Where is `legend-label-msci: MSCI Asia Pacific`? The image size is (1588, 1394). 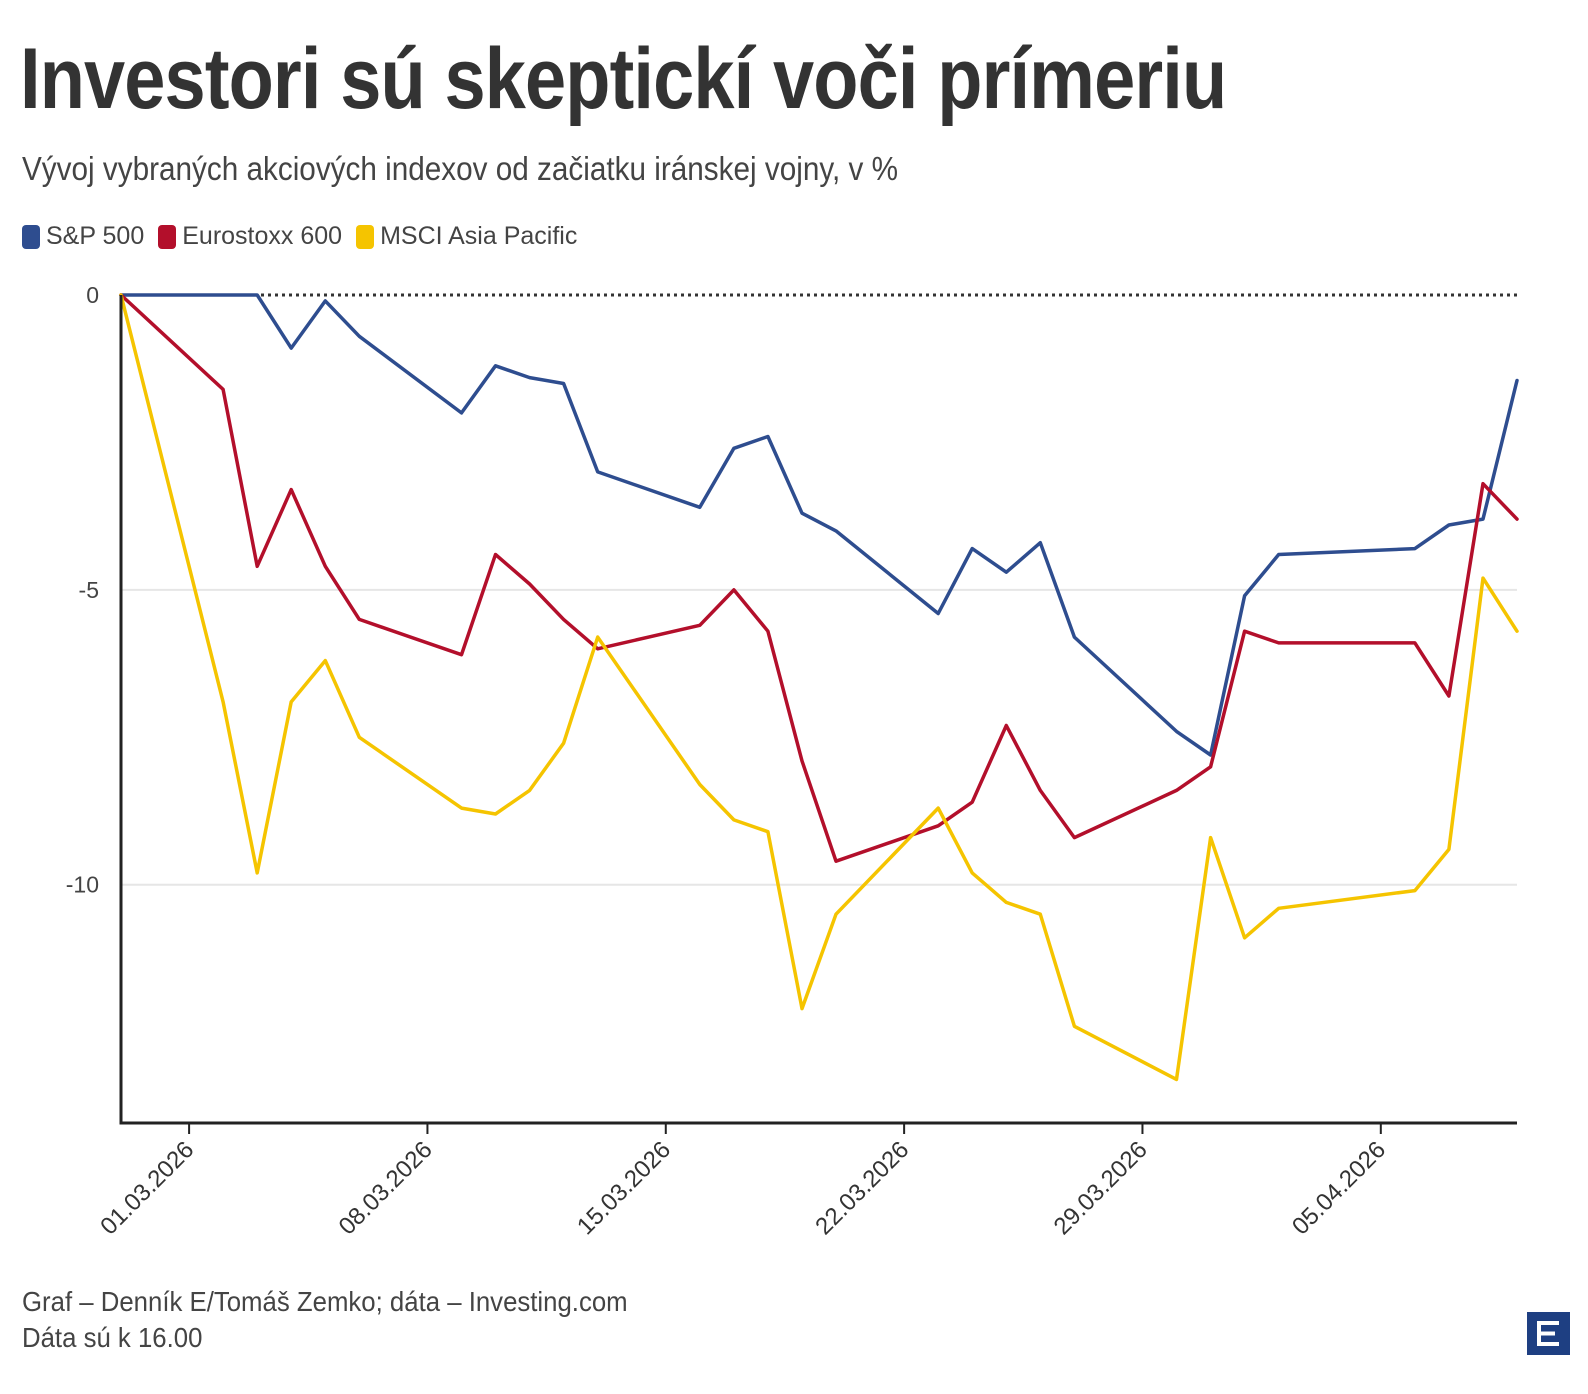 legend-label-msci: MSCI Asia Pacific is located at coordinates (479, 236).